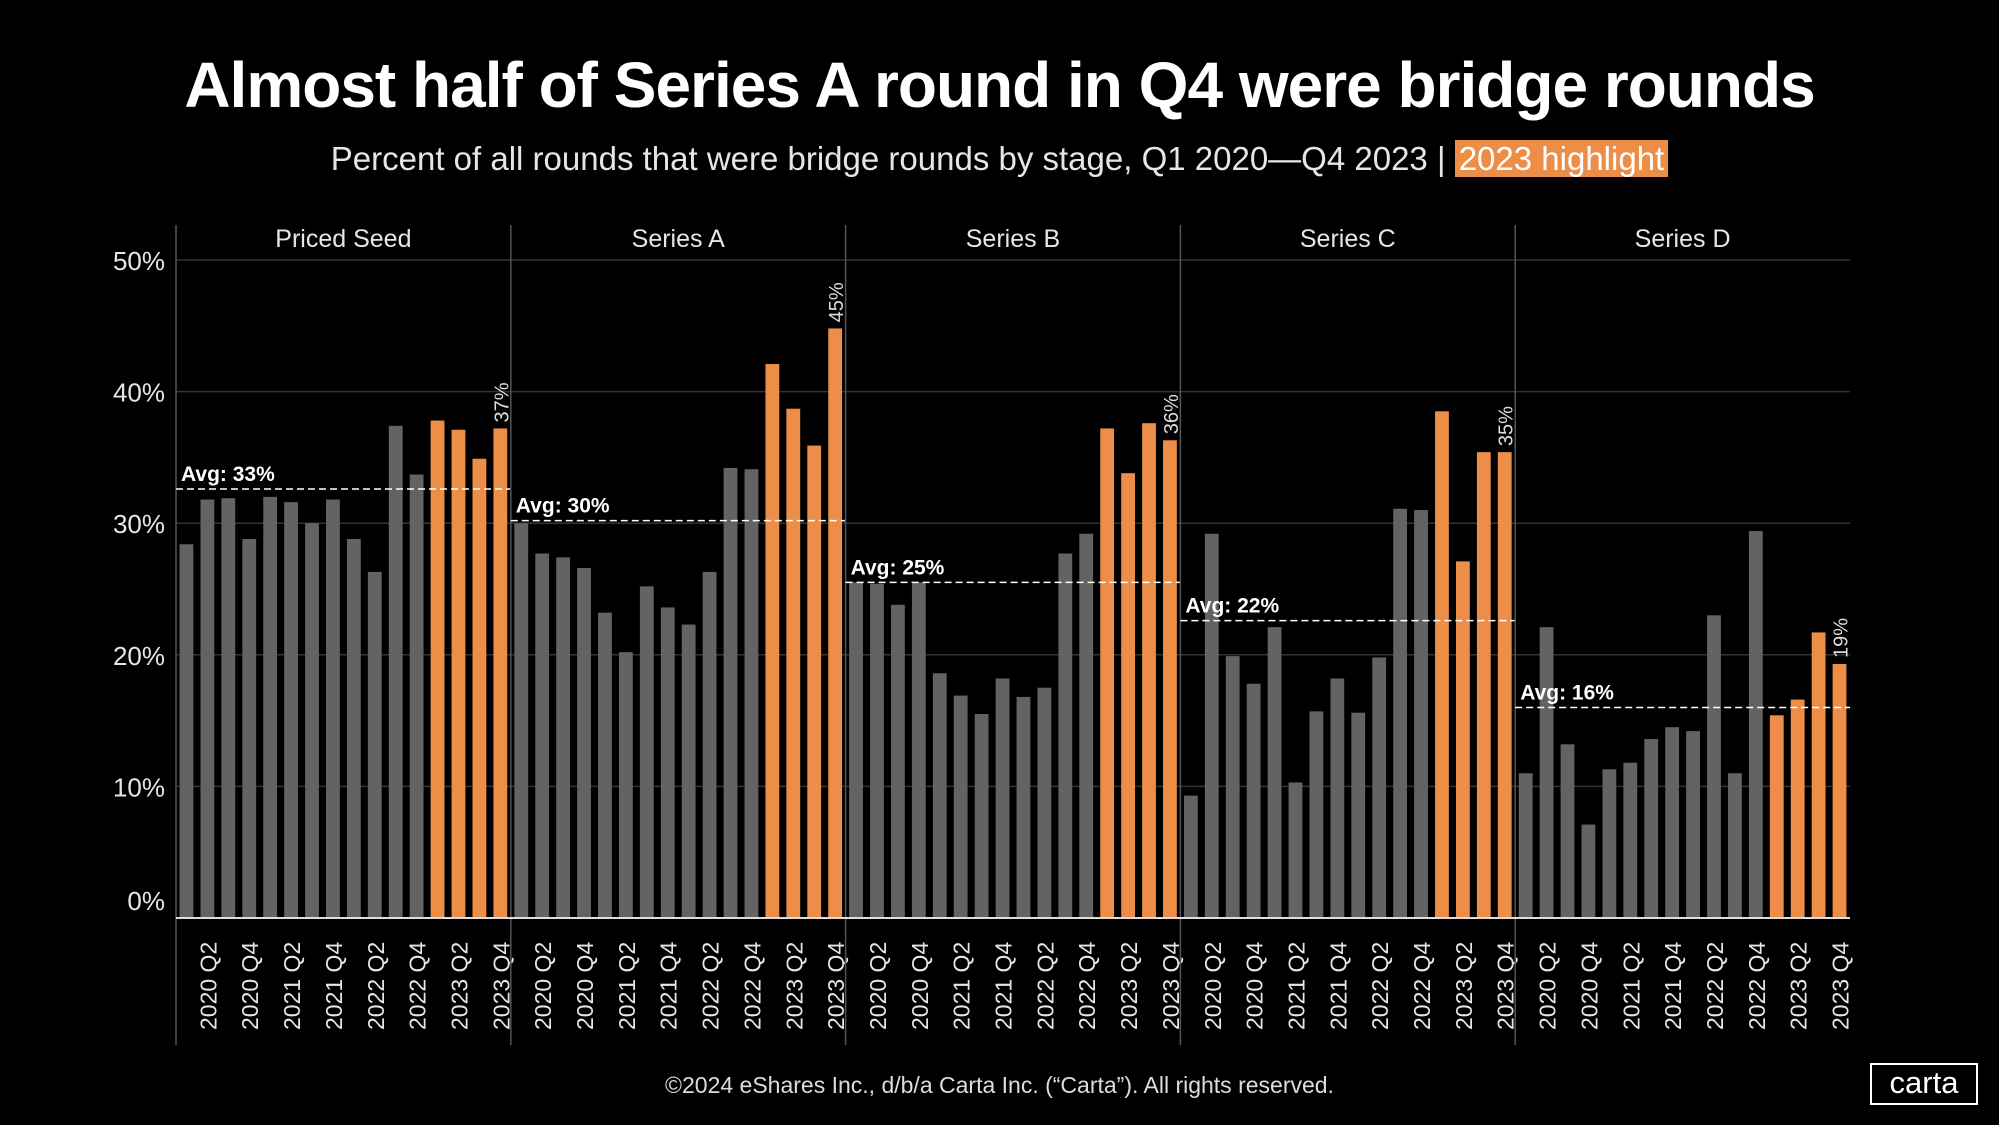  I want to click on panel-title: Series C, so click(1348, 239).